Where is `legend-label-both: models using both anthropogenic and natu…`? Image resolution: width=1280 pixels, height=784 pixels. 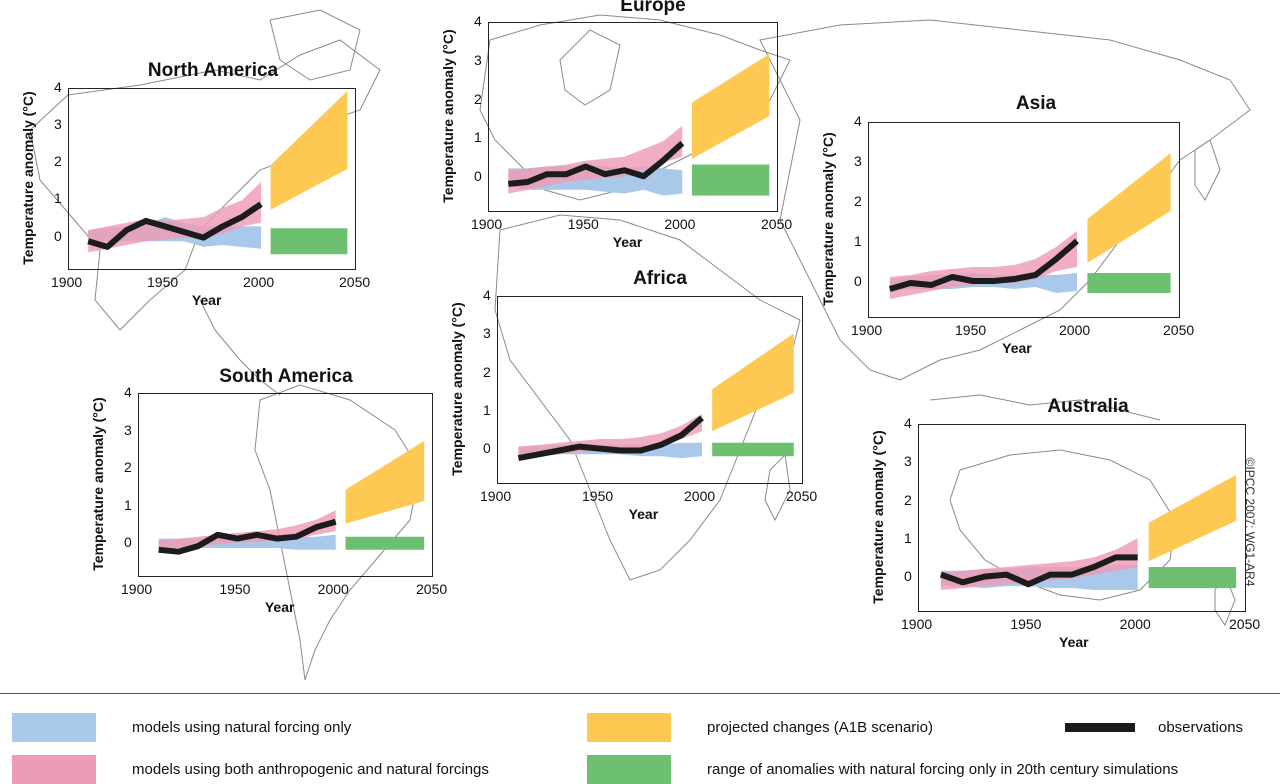
legend-label-both: models using both anthropogenic and natu… is located at coordinates (310, 769).